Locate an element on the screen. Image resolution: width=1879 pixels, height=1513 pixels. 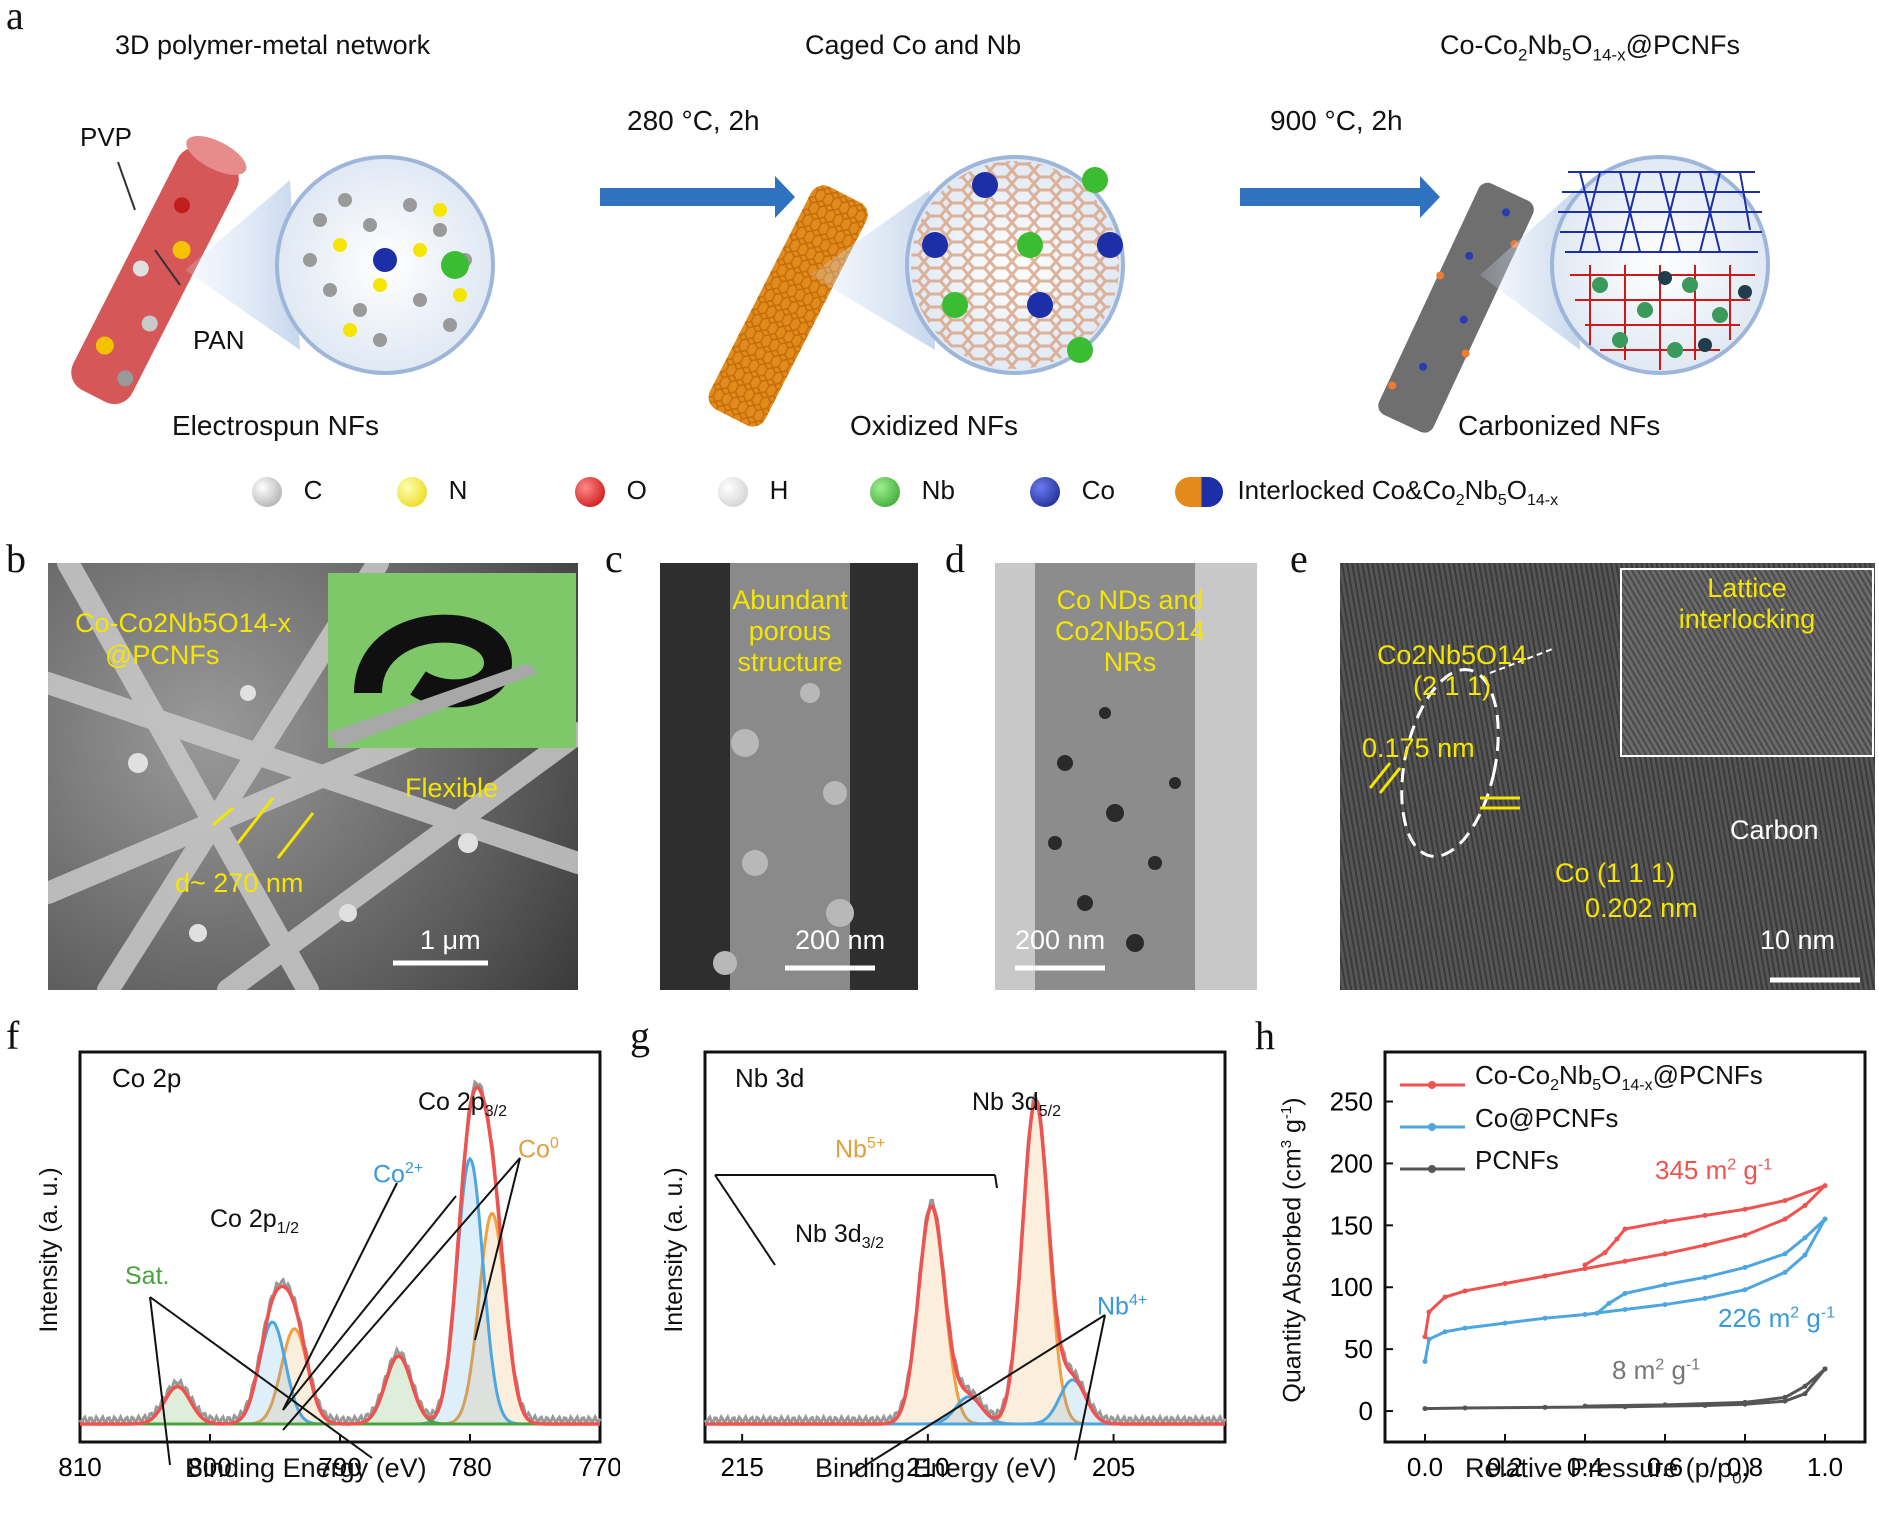
sem-image-b is located at coordinates (313, 776).